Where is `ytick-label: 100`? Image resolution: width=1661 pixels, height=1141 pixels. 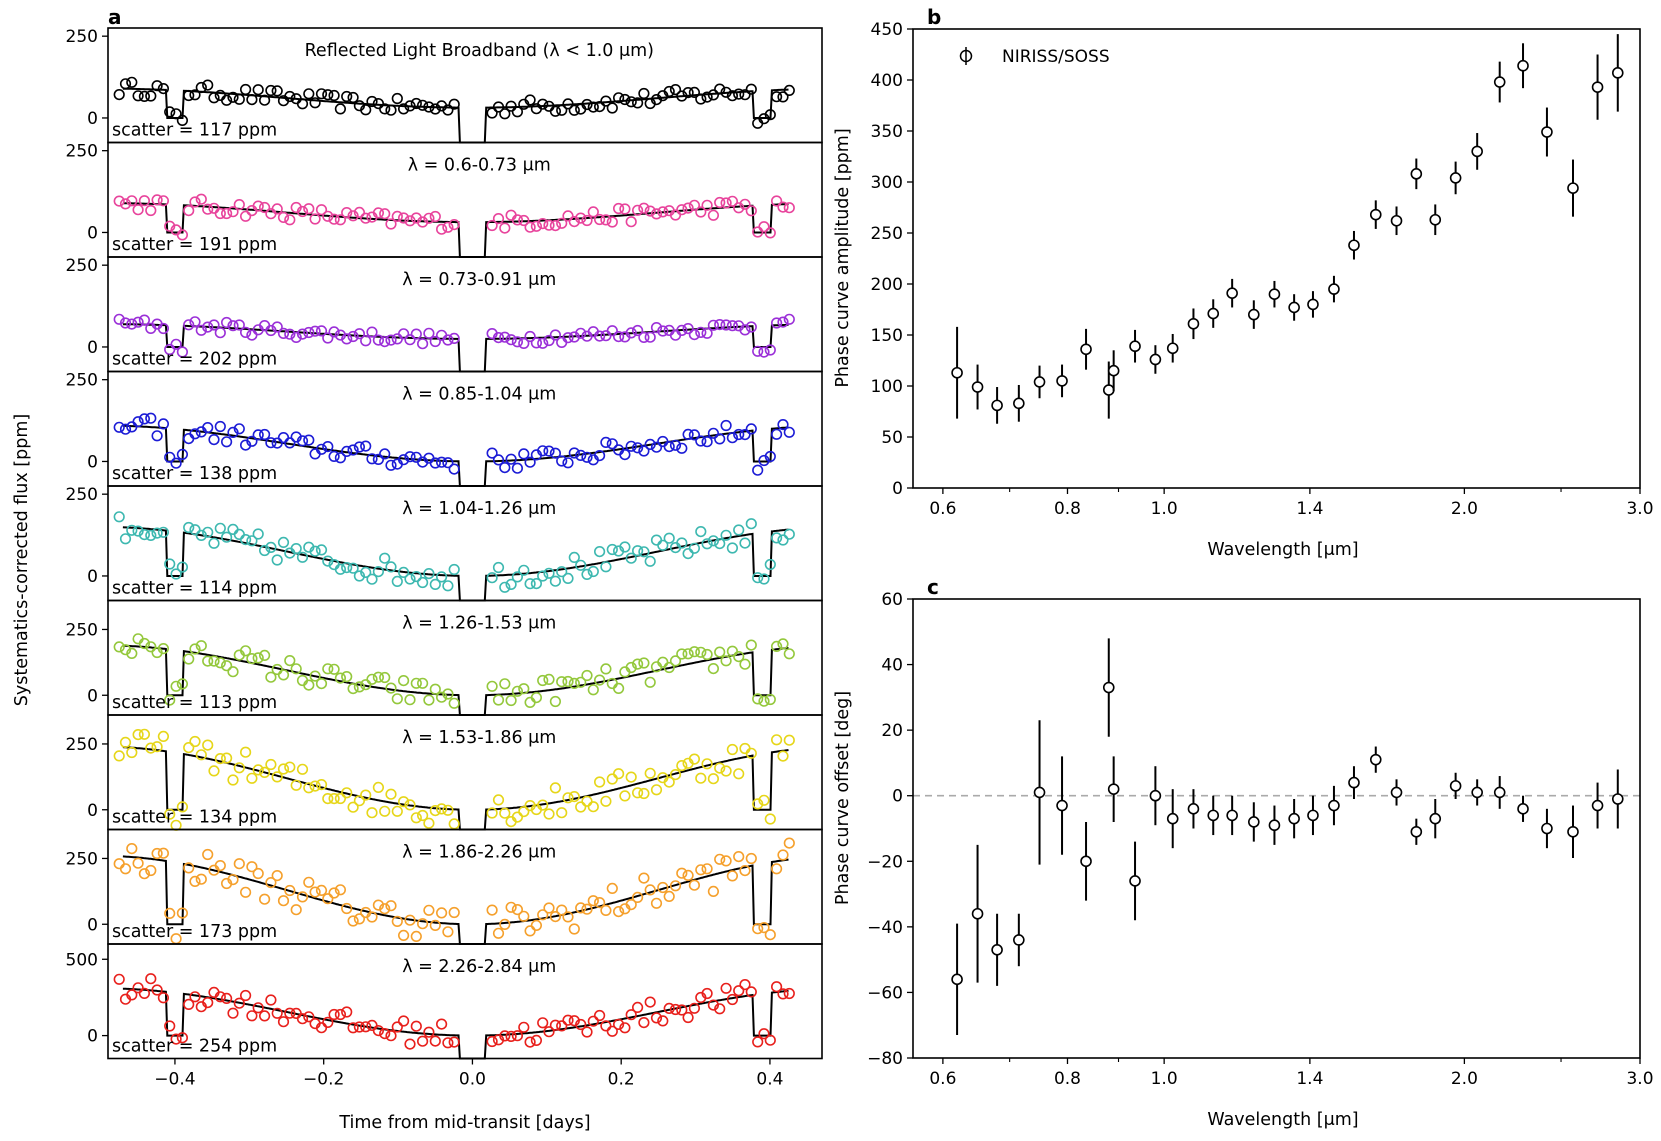
ytick-label: 100 is located at coordinates (887, 387).